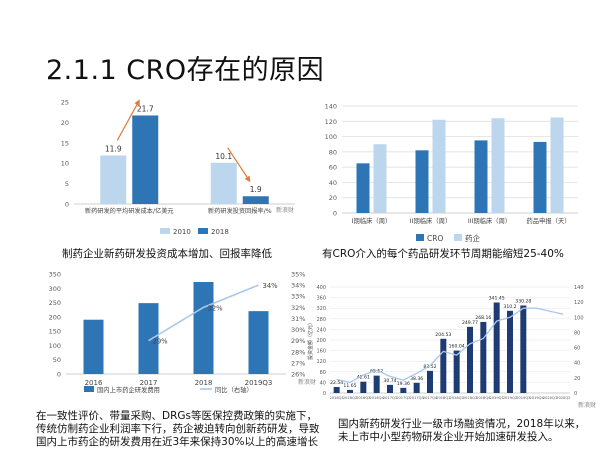 Image resolution: width=600 pixels, height=450 pixels. Describe the element at coordinates (563, 398) in the screenshot. I see `x-tick-label: 2020Q2` at that location.